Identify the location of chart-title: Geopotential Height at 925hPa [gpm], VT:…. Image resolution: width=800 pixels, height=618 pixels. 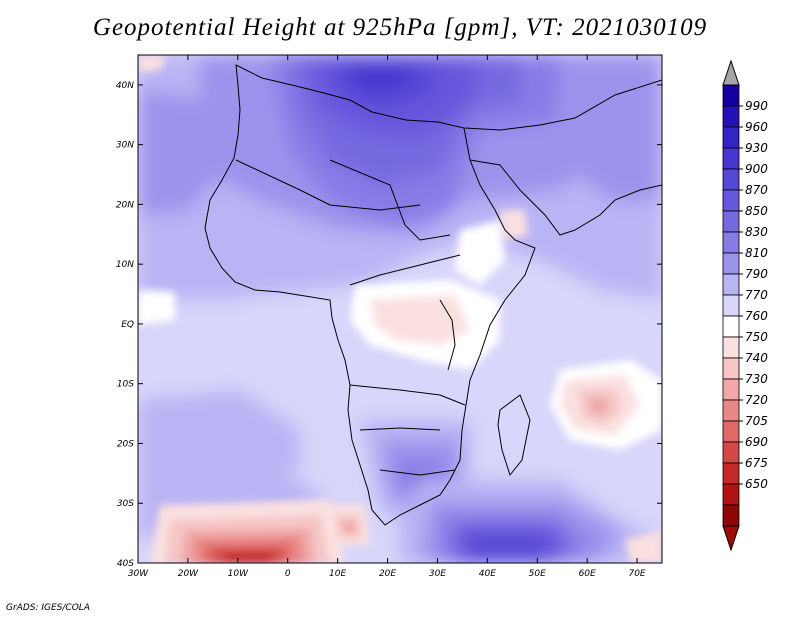
(400, 27).